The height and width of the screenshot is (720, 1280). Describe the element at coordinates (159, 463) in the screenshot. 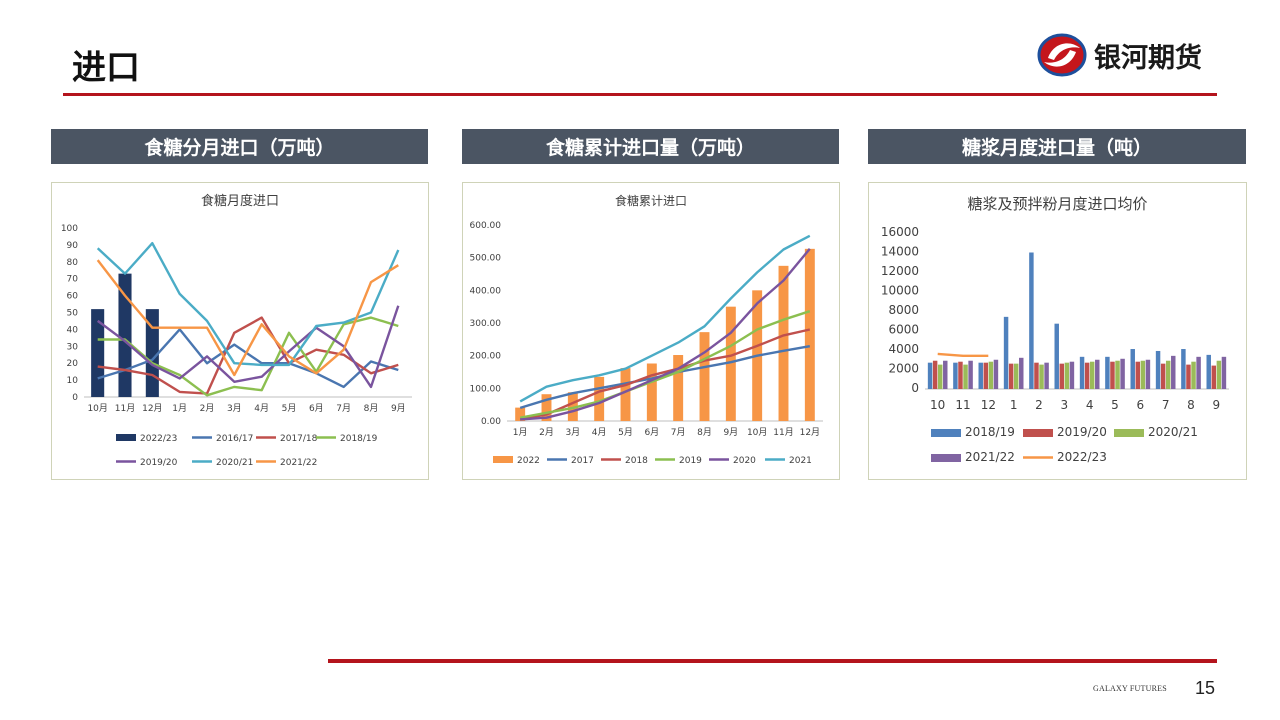

I see `legend-label: 2019/20` at that location.